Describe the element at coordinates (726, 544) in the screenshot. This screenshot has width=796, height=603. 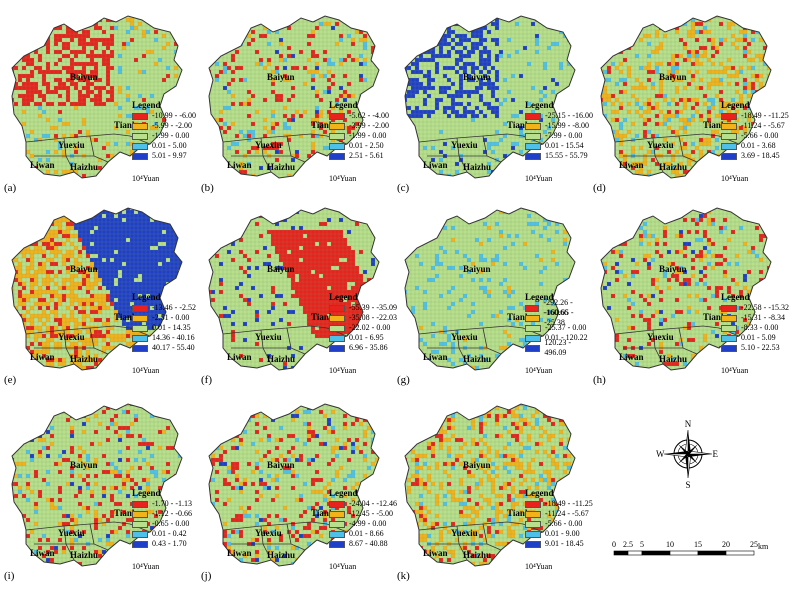
I see `scale-tick-label: 20` at that location.